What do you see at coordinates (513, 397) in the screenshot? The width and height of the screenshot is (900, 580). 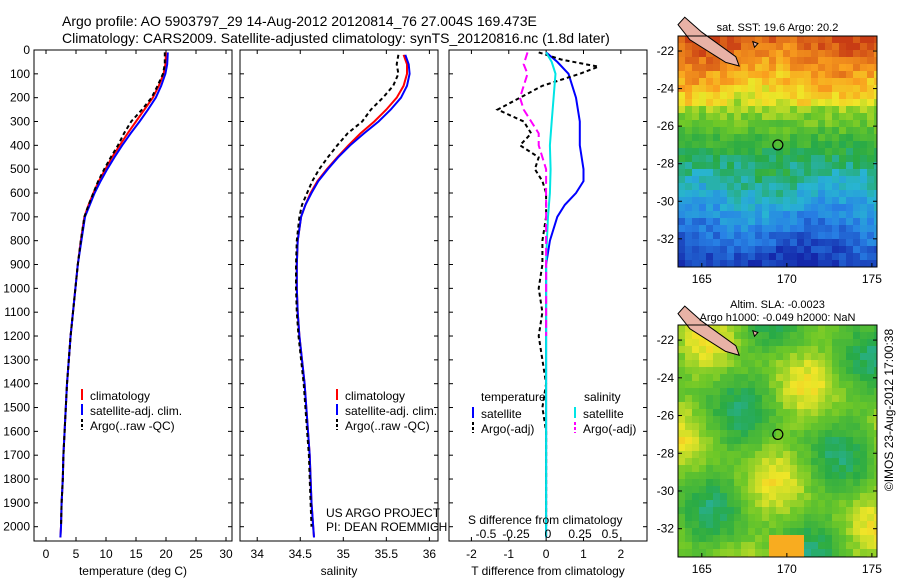 I see `legend-header: temperature` at bounding box center [513, 397].